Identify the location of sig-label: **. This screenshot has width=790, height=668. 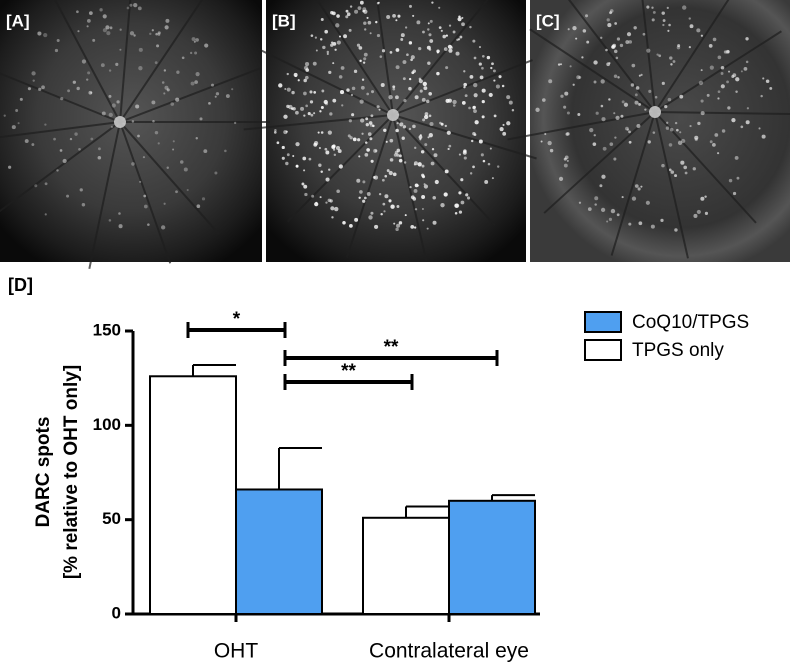
(391, 347).